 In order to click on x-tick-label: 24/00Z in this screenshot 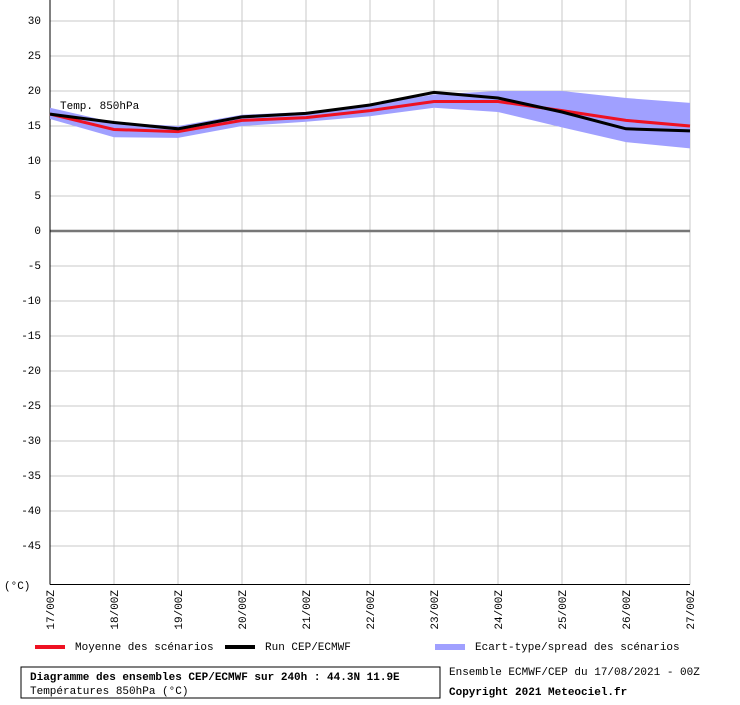, I will do `click(500, 610)`.